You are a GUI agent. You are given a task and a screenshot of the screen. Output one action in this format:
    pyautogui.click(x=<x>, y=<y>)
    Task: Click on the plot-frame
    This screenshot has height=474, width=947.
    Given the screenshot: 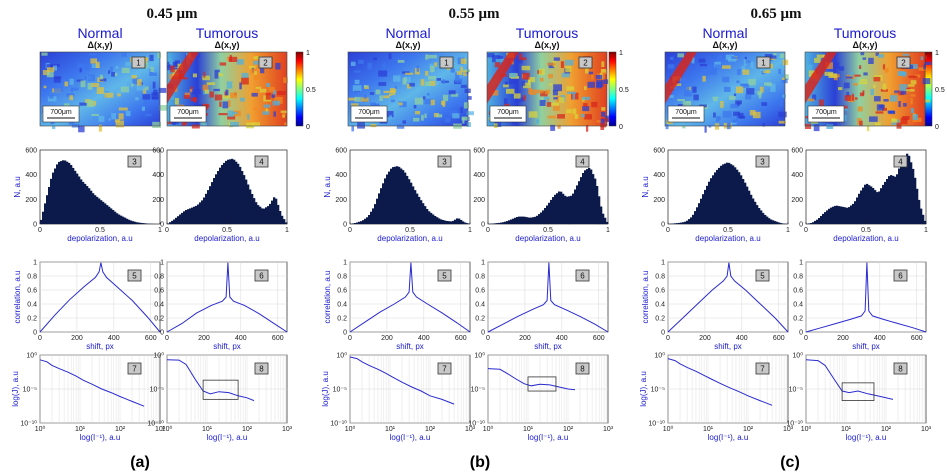 What is the action you would take?
    pyautogui.click(x=100, y=297)
    